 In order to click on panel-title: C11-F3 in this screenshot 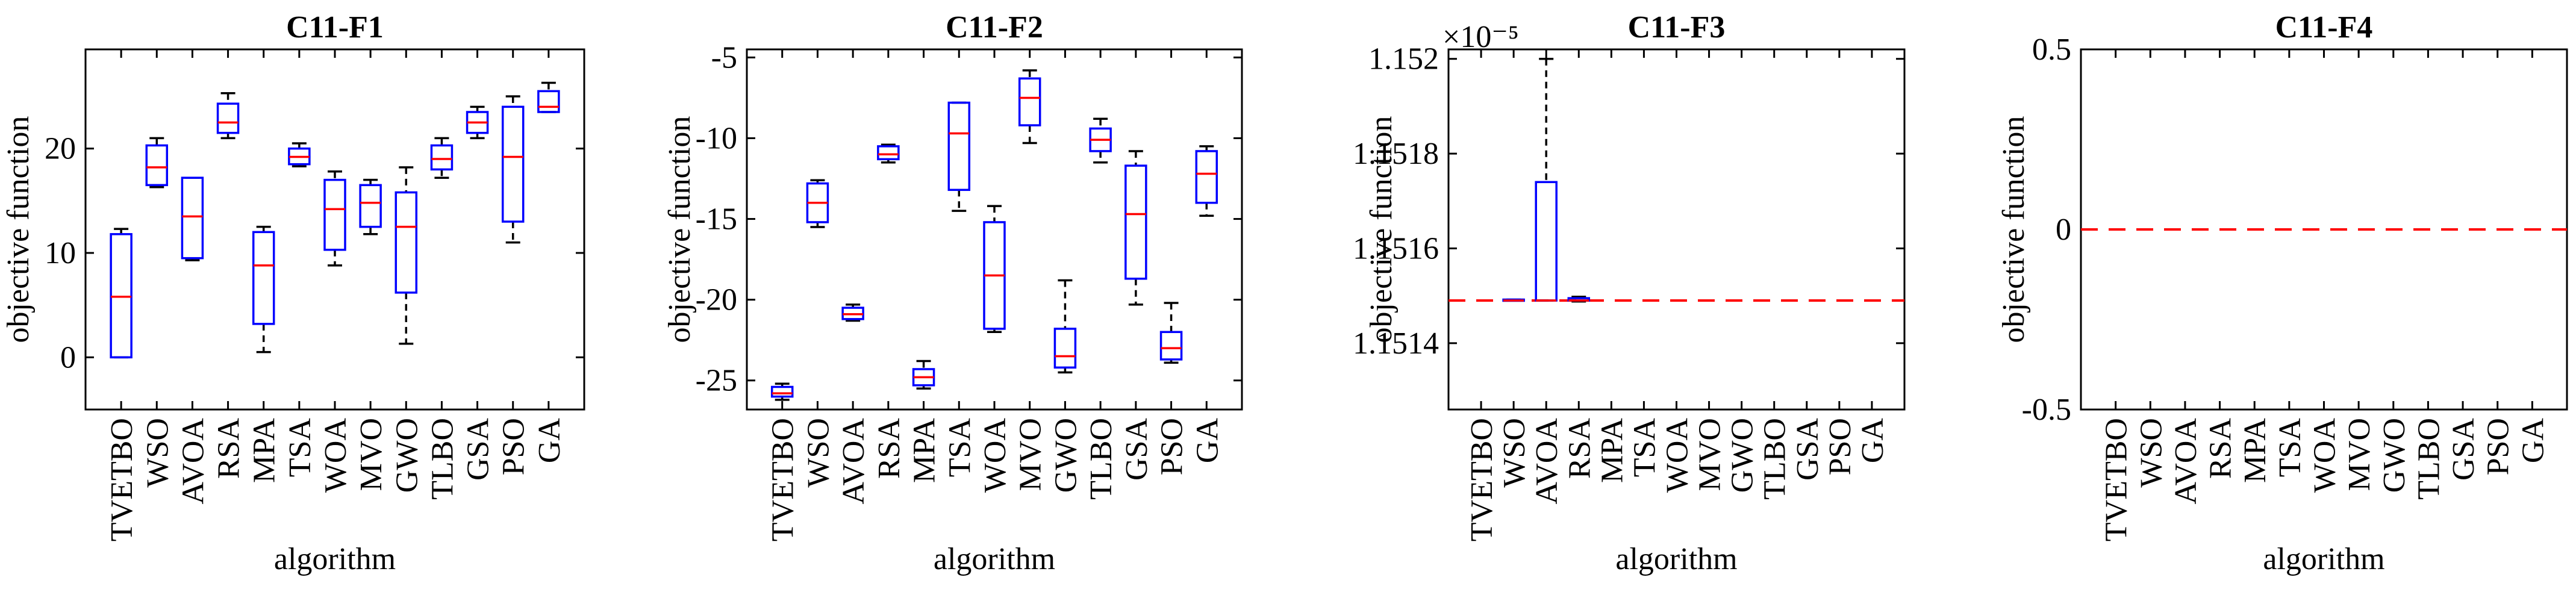, I will do `click(1677, 27)`.